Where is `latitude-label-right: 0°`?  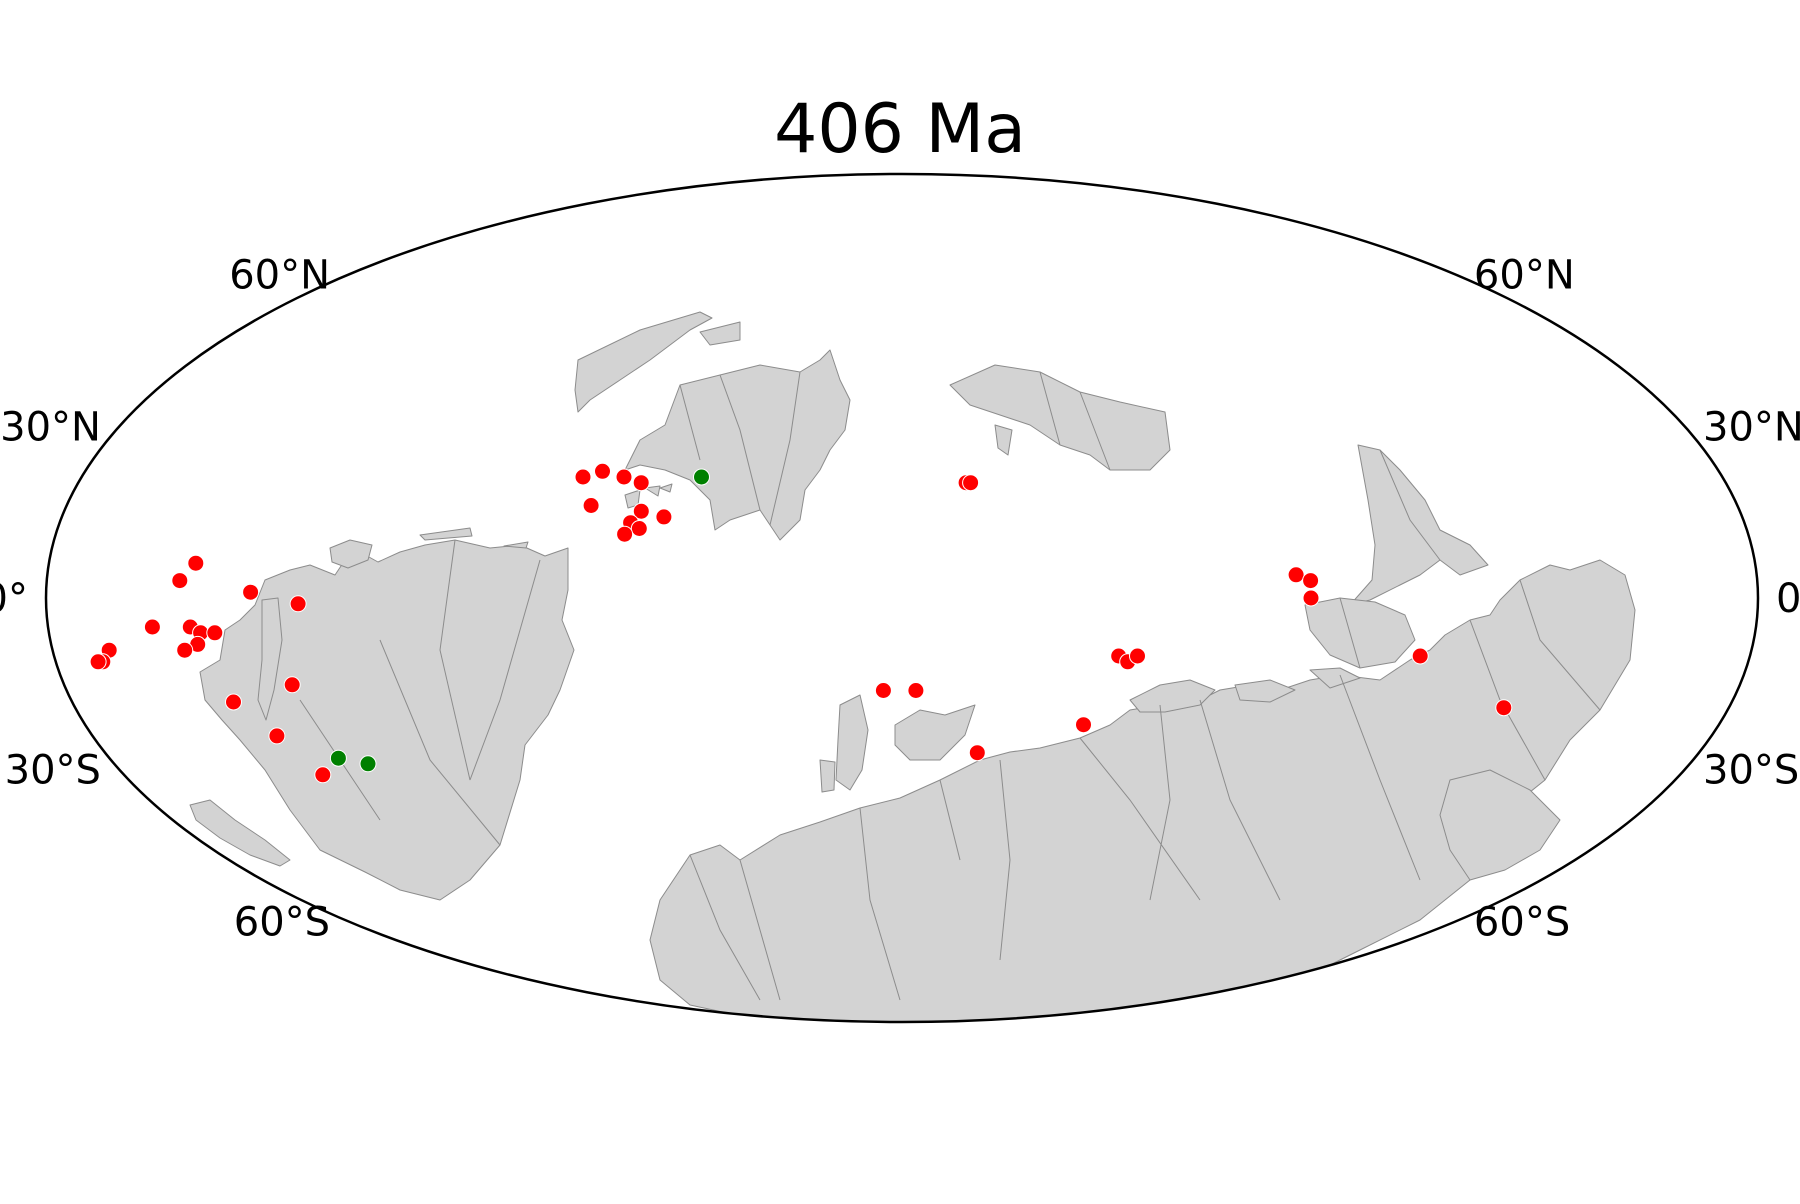
latitude-label-right: 0° is located at coordinates (1788, 599).